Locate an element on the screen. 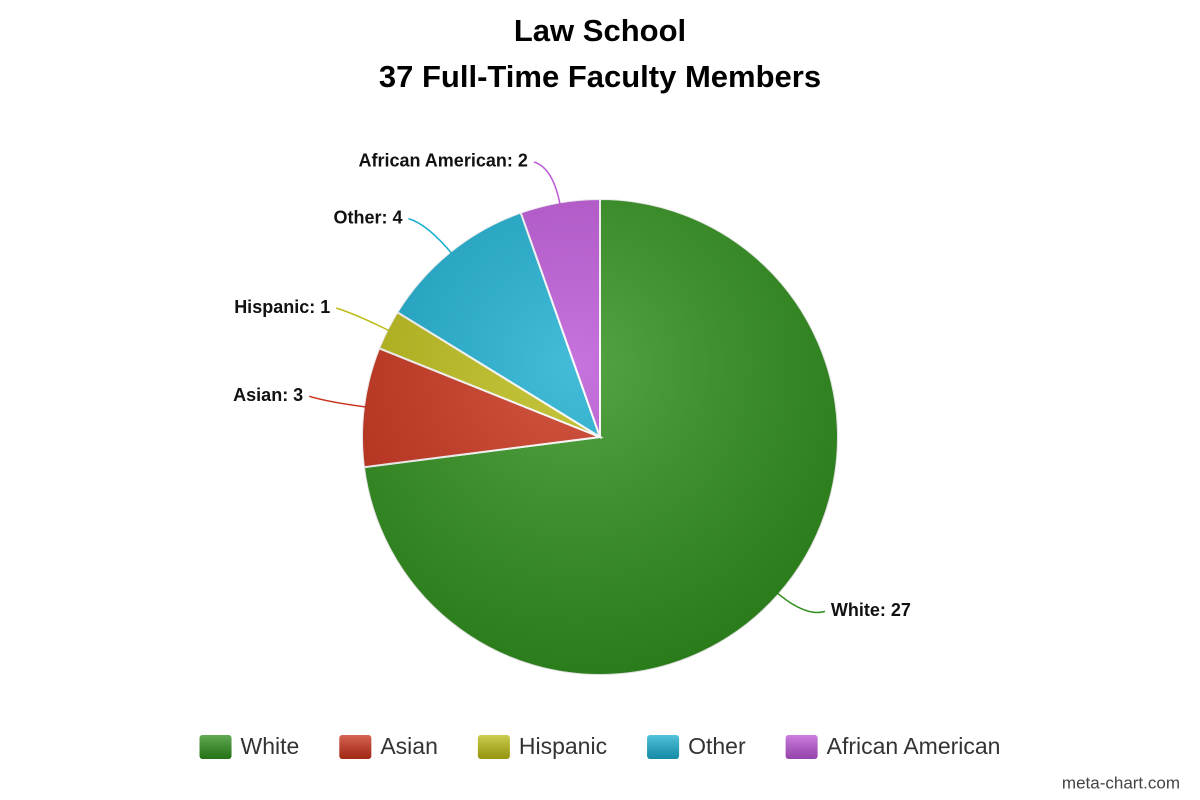 The image size is (1200, 800). legend-label: Asian is located at coordinates (409, 746).